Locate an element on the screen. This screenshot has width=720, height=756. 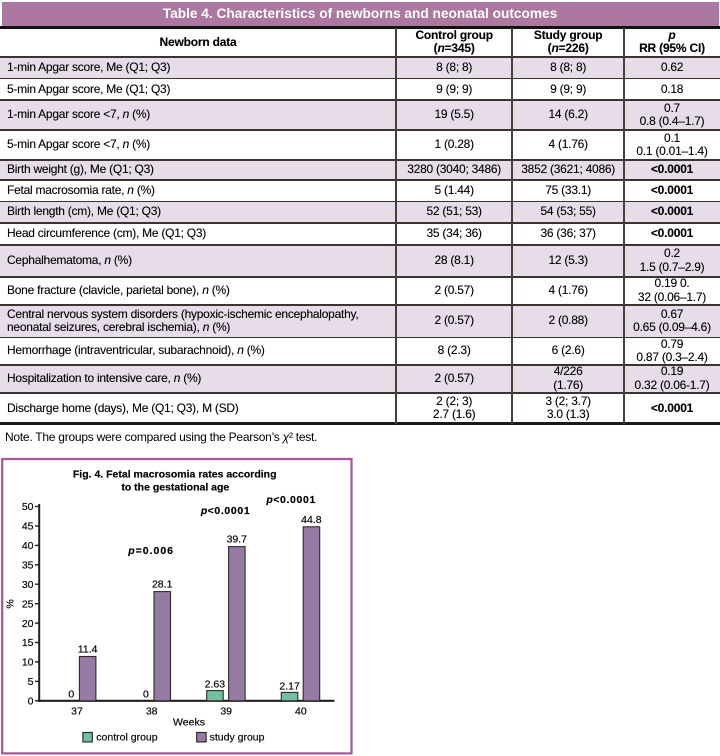
svg-text: 44.8 is located at coordinates (311, 520).